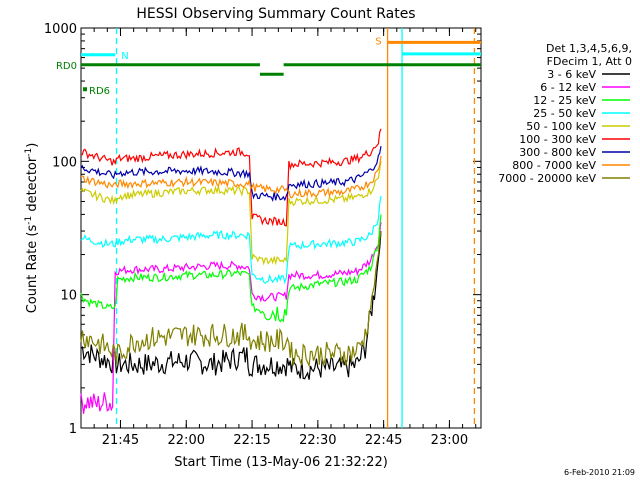 This screenshot has width=640, height=480. I want to click on flag-label-2: RD6, so click(99, 91).